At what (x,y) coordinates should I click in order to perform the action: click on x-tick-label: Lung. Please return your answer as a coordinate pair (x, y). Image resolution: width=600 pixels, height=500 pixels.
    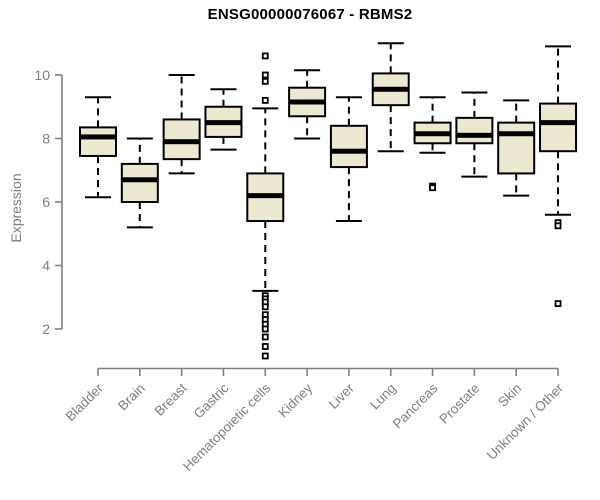
    Looking at the image, I should click on (383, 397).